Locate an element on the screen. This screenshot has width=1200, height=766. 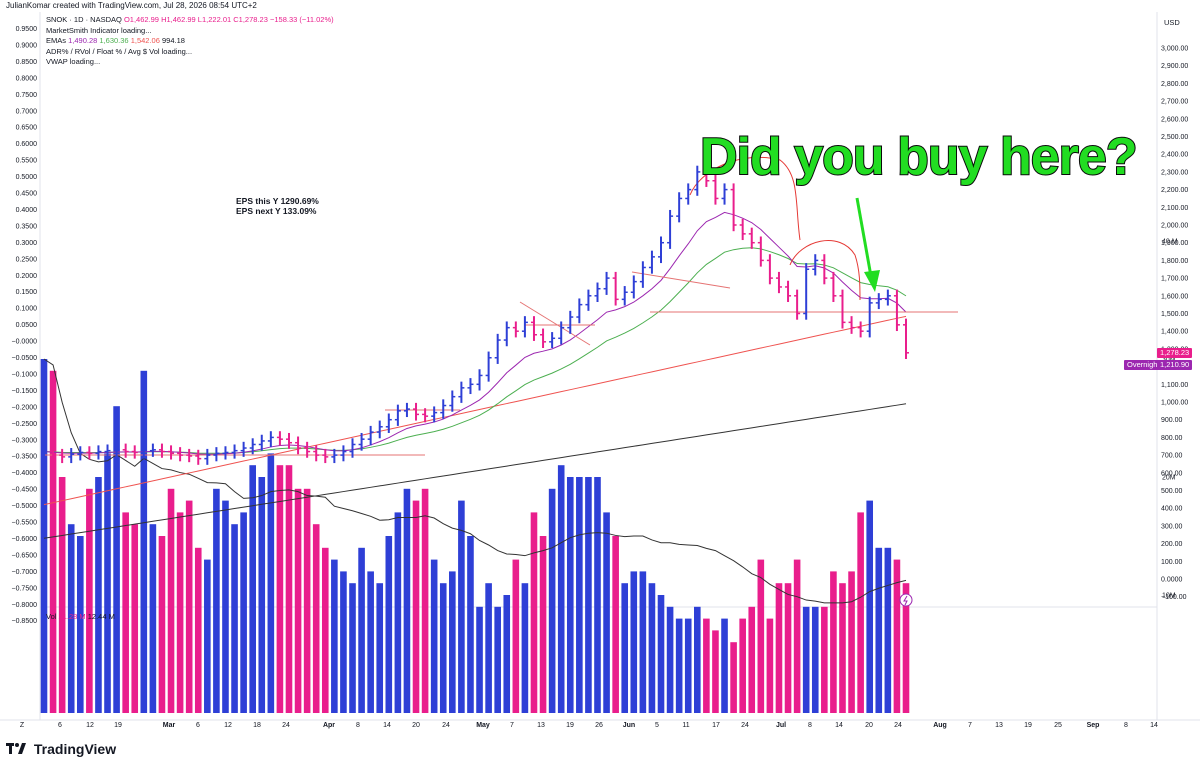
right-axis-tick: 700.00 is located at coordinates (1172, 456).